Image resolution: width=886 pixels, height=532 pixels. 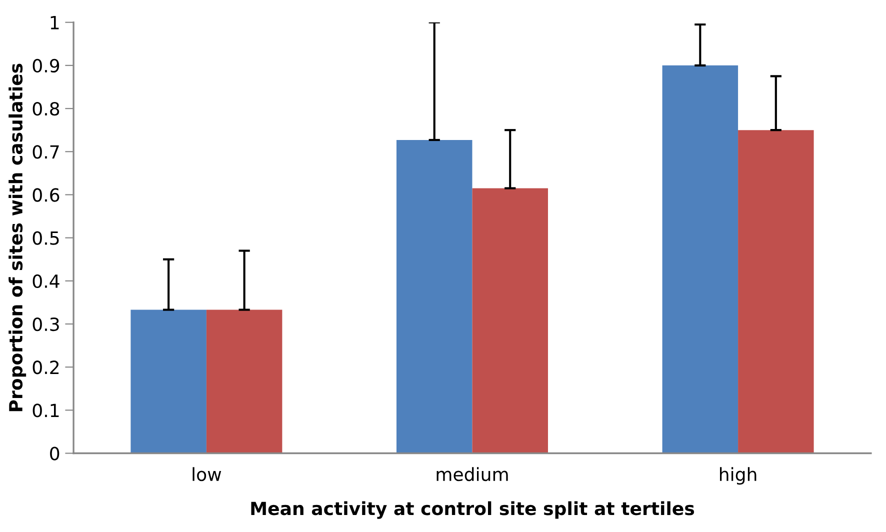 I want to click on y-tick-label: 0.5, so click(x=45, y=238).